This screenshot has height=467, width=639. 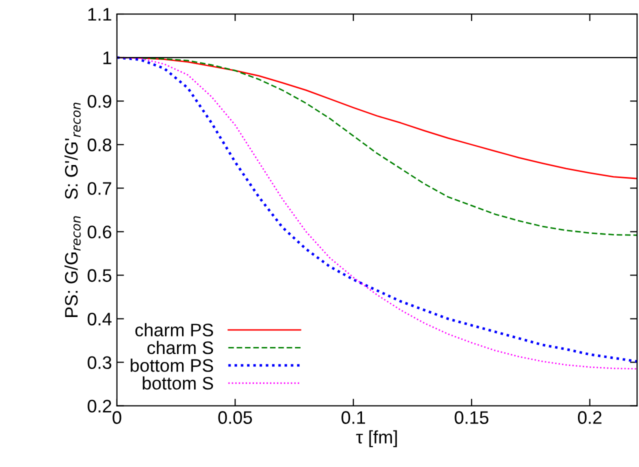 What do you see at coordinates (376, 439) in the screenshot?
I see `x-axis-title: τ [fm]` at bounding box center [376, 439].